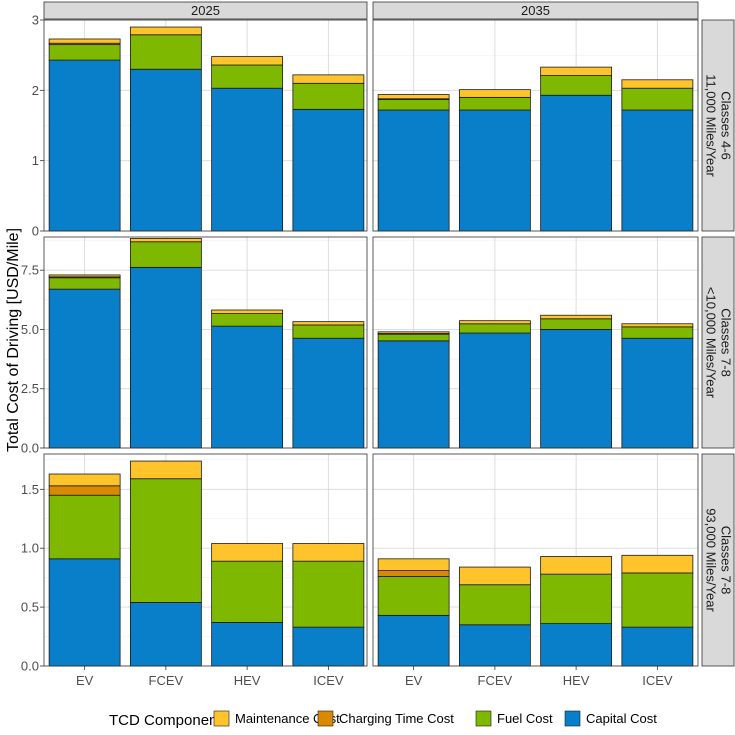 Image resolution: width=735 pixels, height=735 pixels. I want to click on y-tick-label: 0, so click(35, 231).